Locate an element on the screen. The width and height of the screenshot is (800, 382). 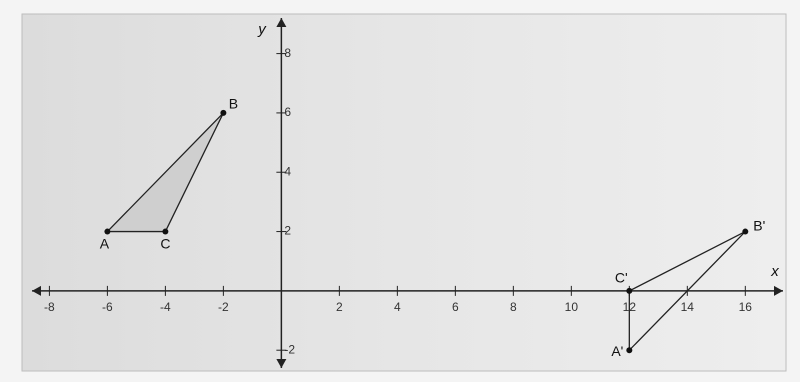
x-tick-label: -4 is located at coordinates (165, 307).